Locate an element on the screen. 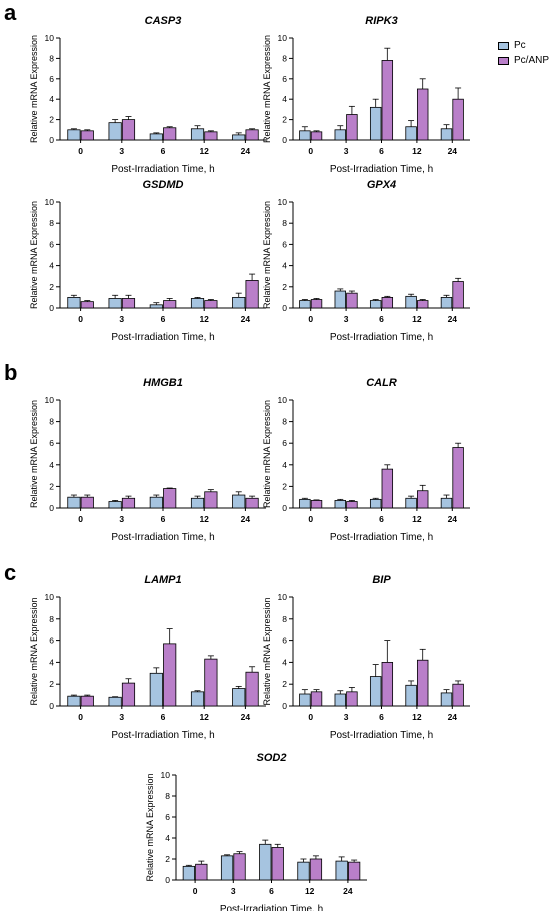 This screenshot has width=550, height=911. legend-label-pc-anp: Pc/ANP is located at coordinates (532, 60).